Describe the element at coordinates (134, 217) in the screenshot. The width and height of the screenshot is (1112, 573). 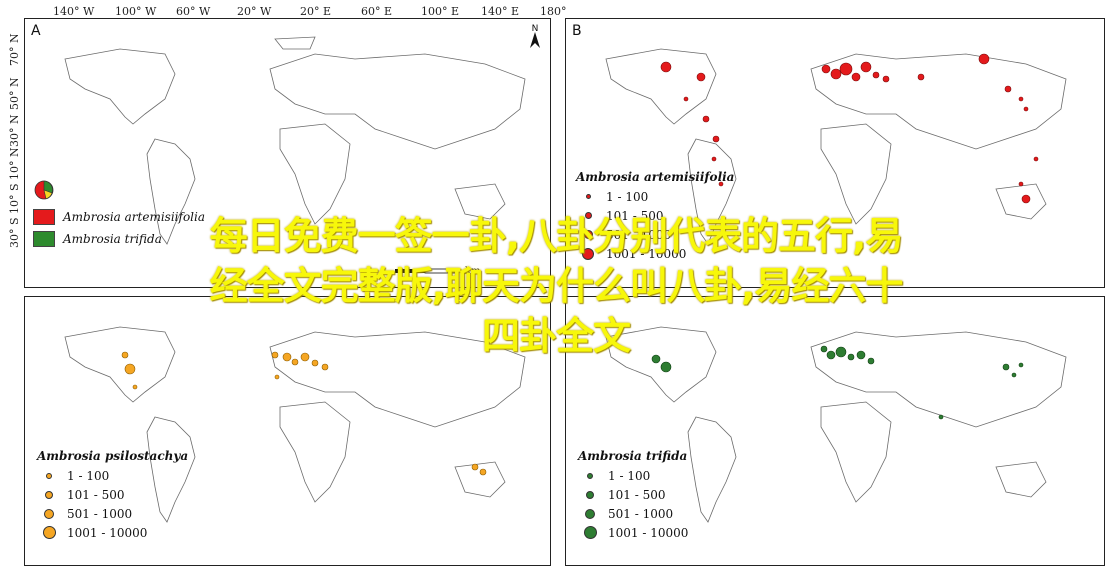
I see `legend-label: Ambrosia artemisiifolia` at that location.